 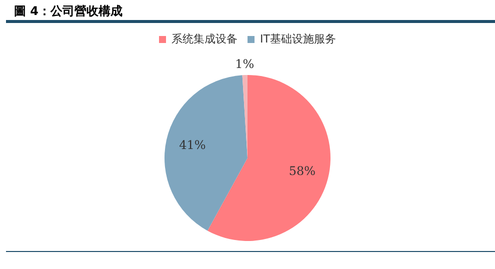 I want to click on data-label: 58%, so click(x=302, y=171).